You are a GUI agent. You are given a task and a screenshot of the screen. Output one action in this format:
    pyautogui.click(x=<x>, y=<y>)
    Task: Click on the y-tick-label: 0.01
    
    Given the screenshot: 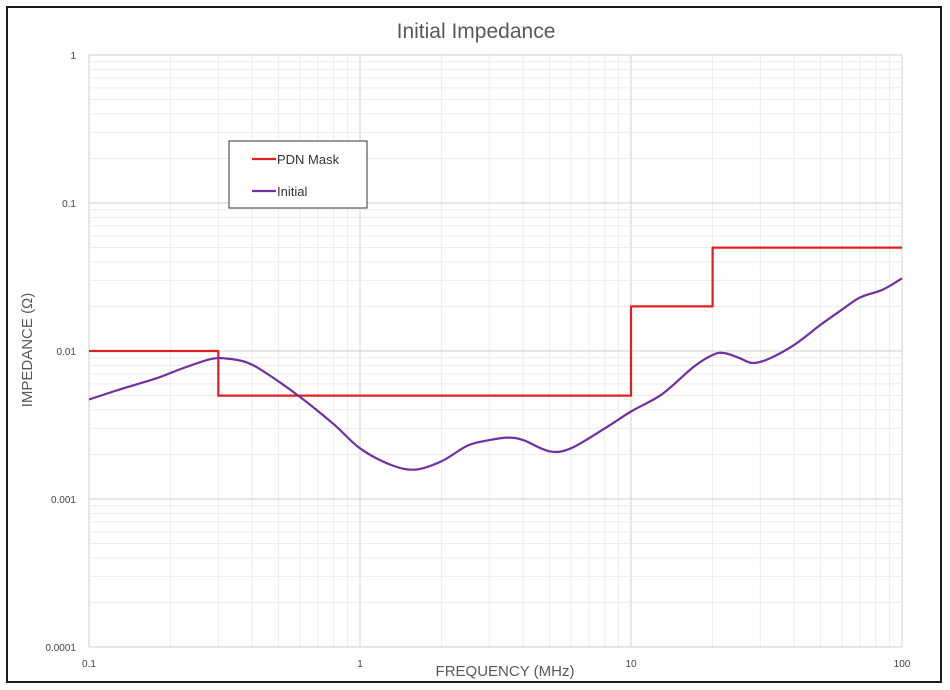 What is the action you would take?
    pyautogui.click(x=67, y=352)
    